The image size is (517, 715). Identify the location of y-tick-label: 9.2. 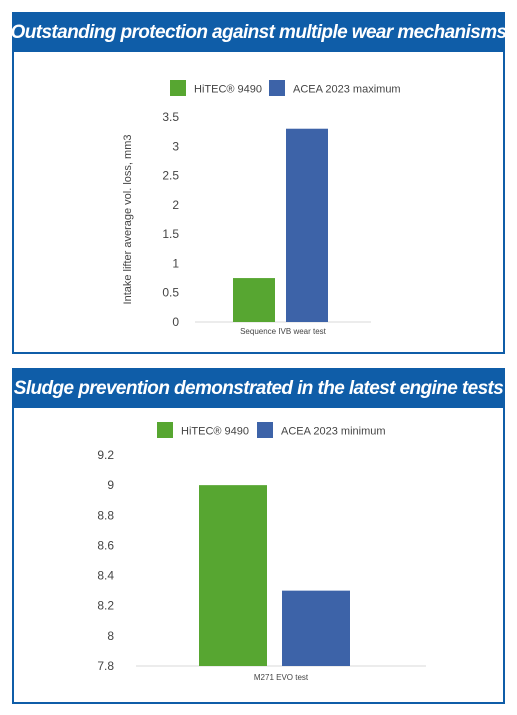
(105, 455).